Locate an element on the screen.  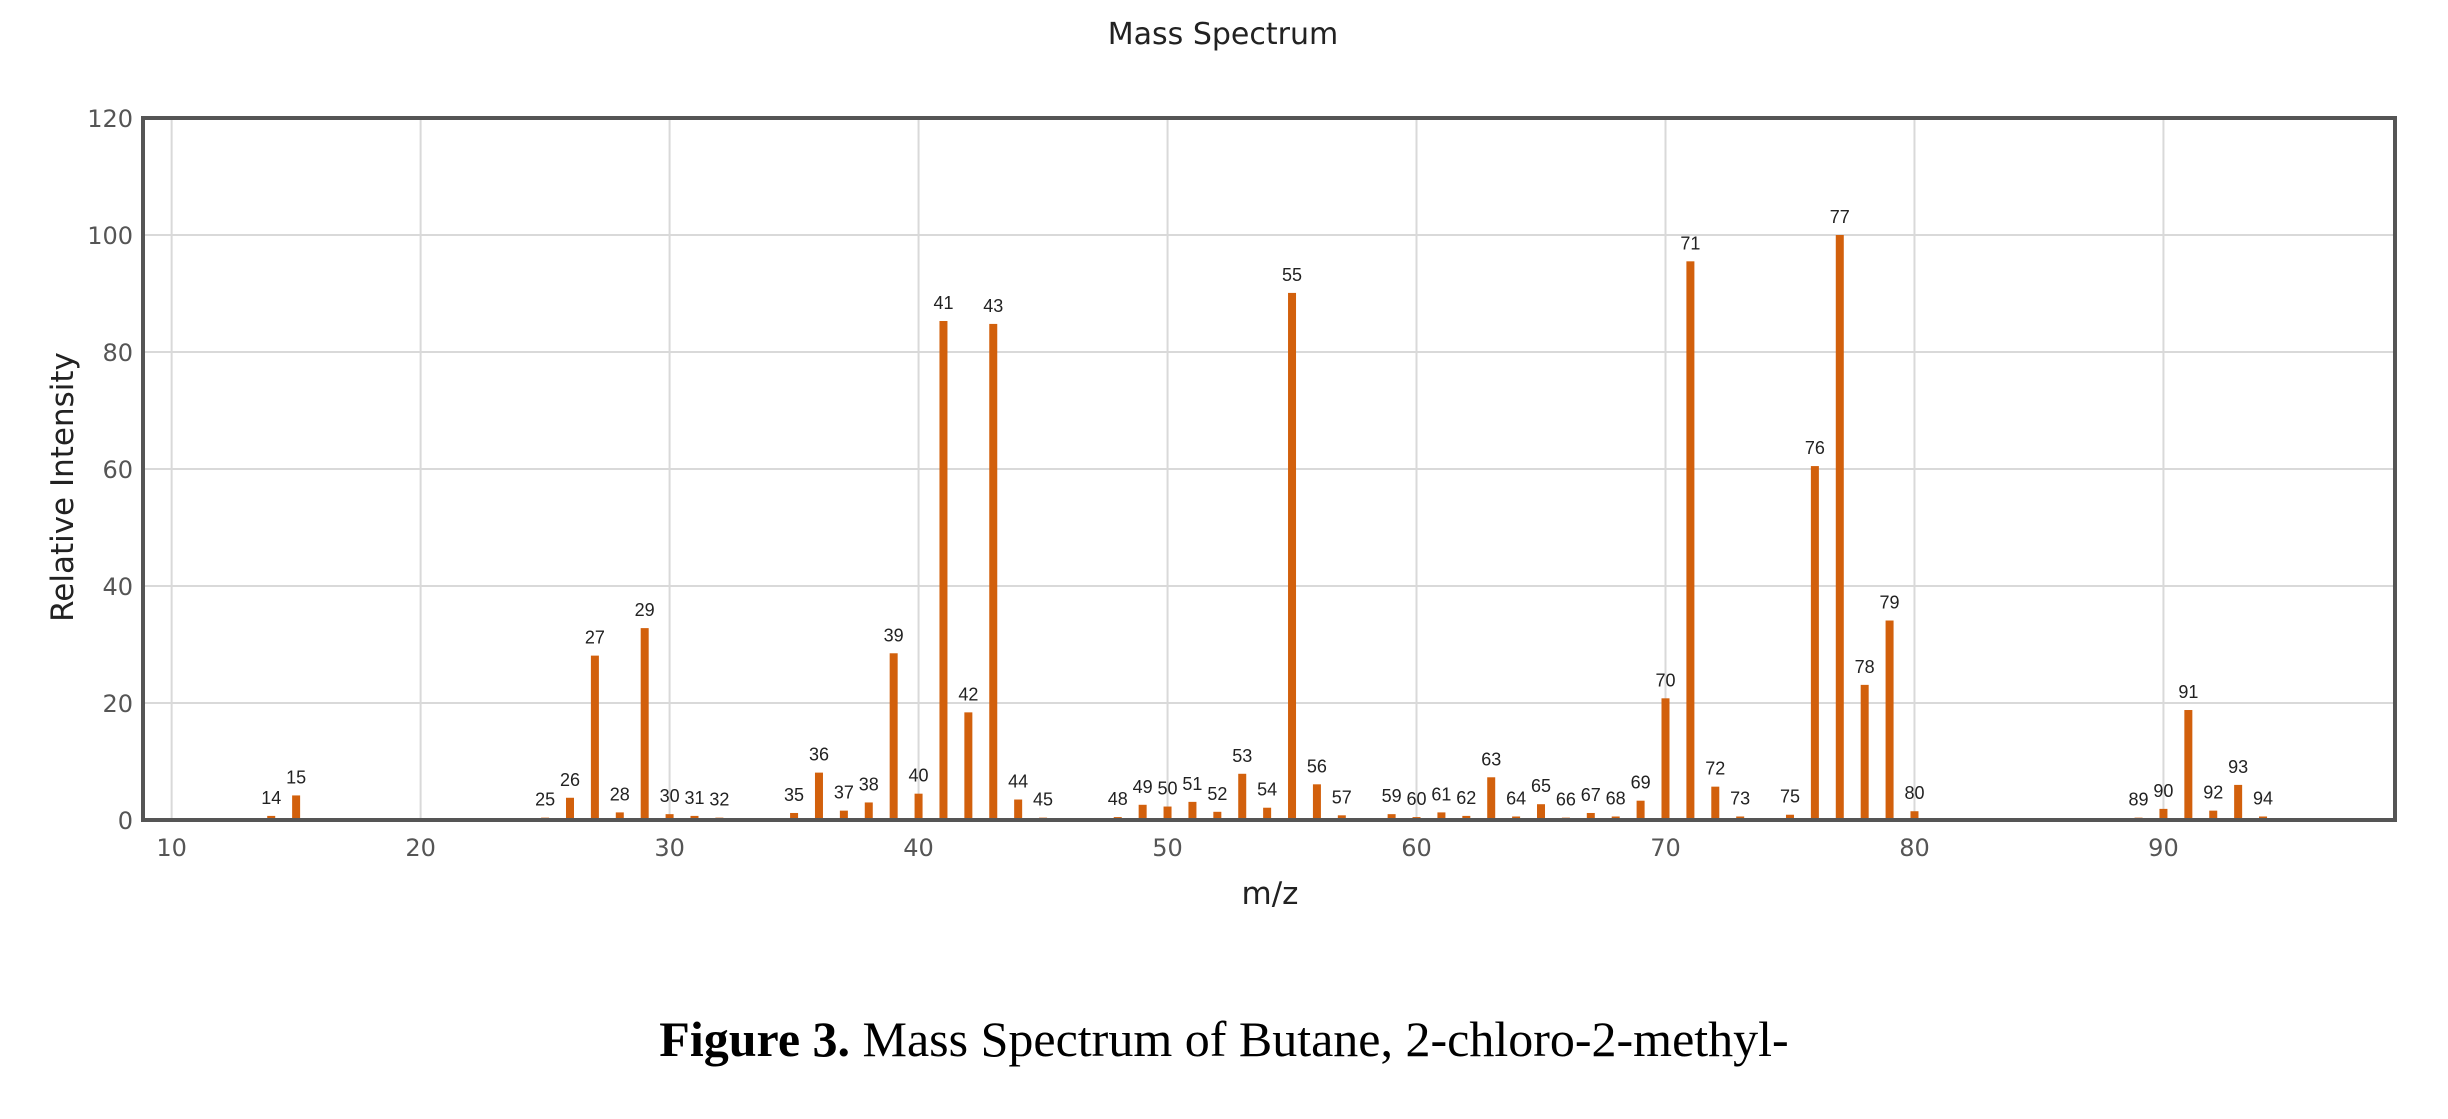
peak-label: 77 is located at coordinates (1840, 217).